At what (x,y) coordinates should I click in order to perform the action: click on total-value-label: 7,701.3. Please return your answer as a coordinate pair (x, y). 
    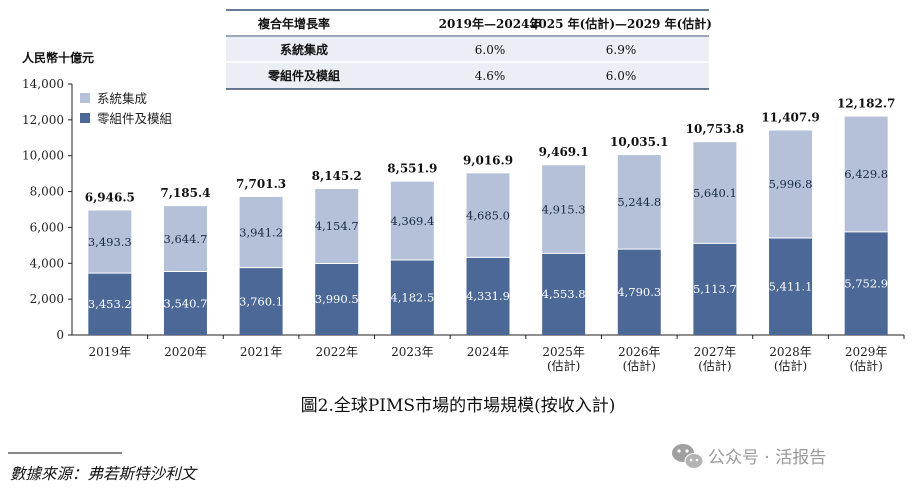
    Looking at the image, I should click on (261, 184).